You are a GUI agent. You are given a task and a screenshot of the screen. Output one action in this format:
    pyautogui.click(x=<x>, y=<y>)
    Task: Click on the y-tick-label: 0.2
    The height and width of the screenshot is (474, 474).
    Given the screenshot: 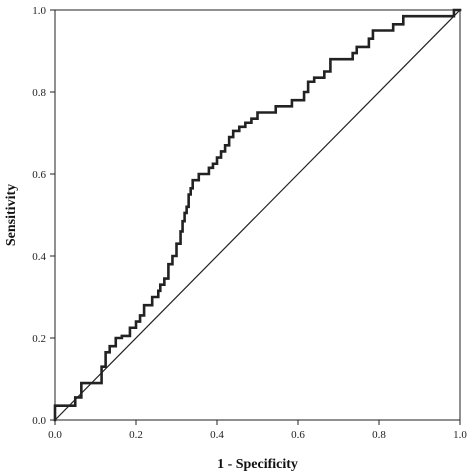 What is the action you would take?
    pyautogui.click(x=39, y=339)
    